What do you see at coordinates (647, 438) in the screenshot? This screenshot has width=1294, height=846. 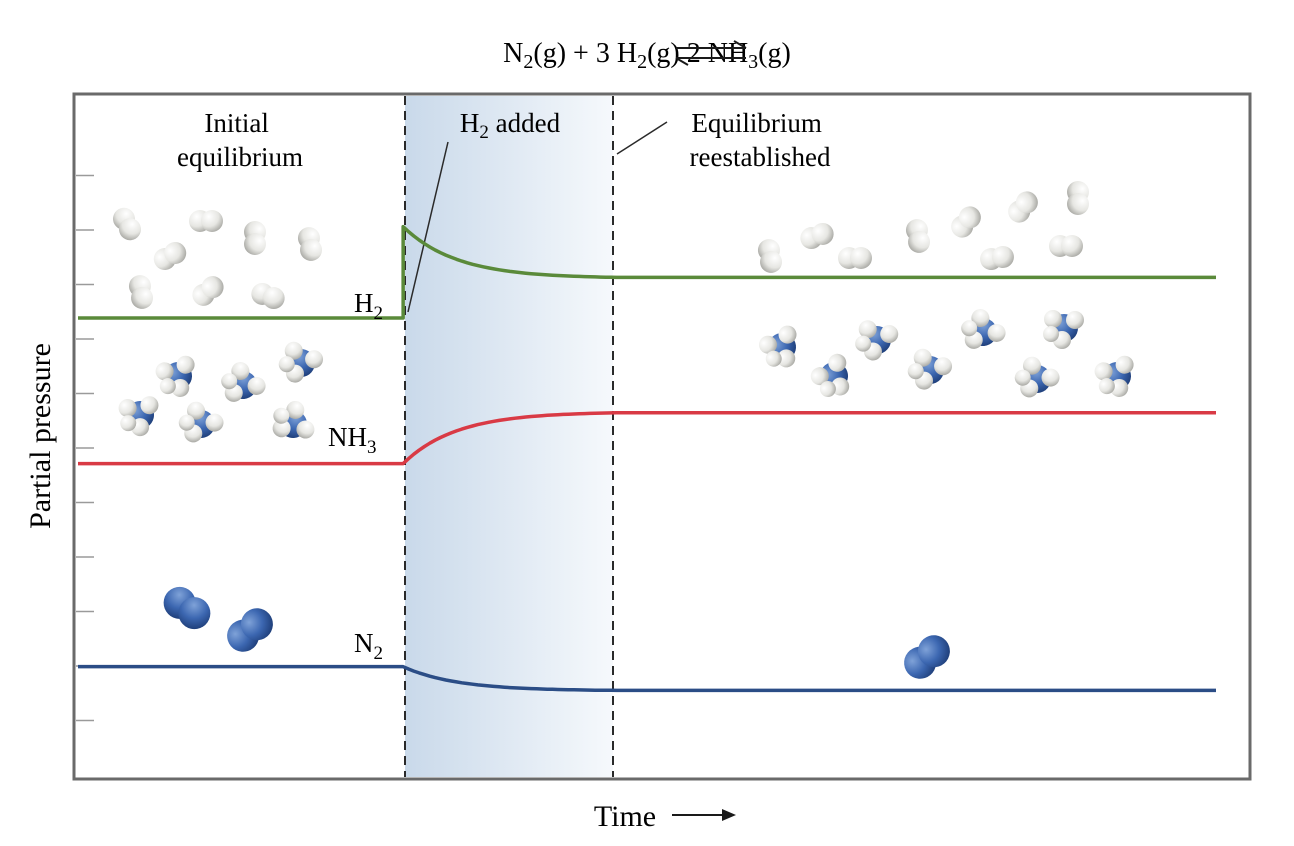 I see `series-line-nh3` at bounding box center [647, 438].